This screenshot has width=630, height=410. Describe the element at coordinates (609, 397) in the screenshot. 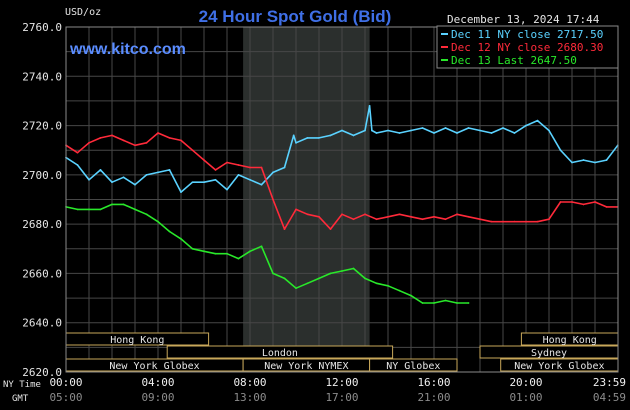

I see `x-tick-label-gmt: 04:59` at that location.